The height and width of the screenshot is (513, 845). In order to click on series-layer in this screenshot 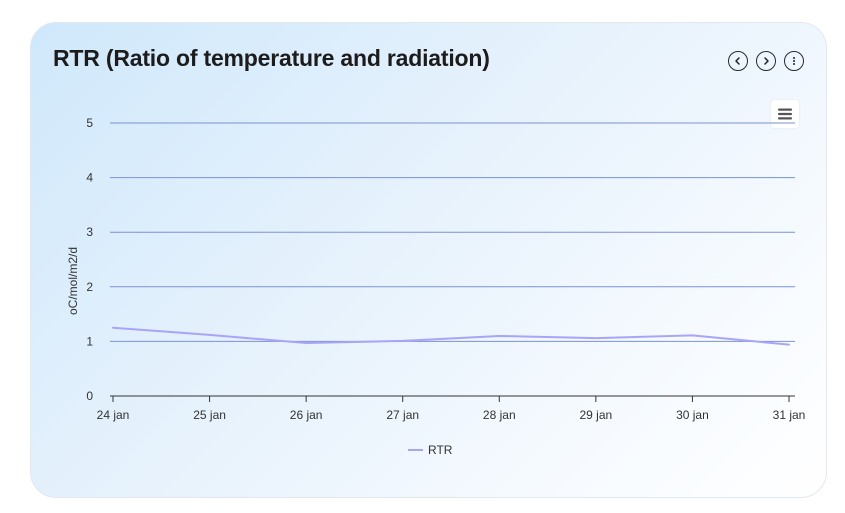, I will do `click(451, 336)`.